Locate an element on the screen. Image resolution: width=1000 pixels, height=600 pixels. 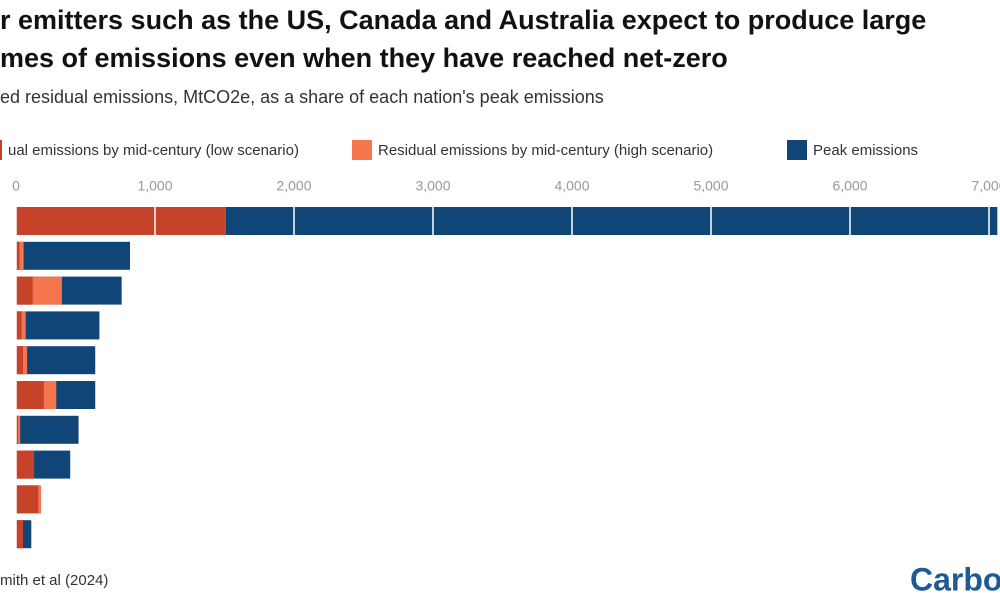
x-tick-label: 3,000 is located at coordinates (432, 186).